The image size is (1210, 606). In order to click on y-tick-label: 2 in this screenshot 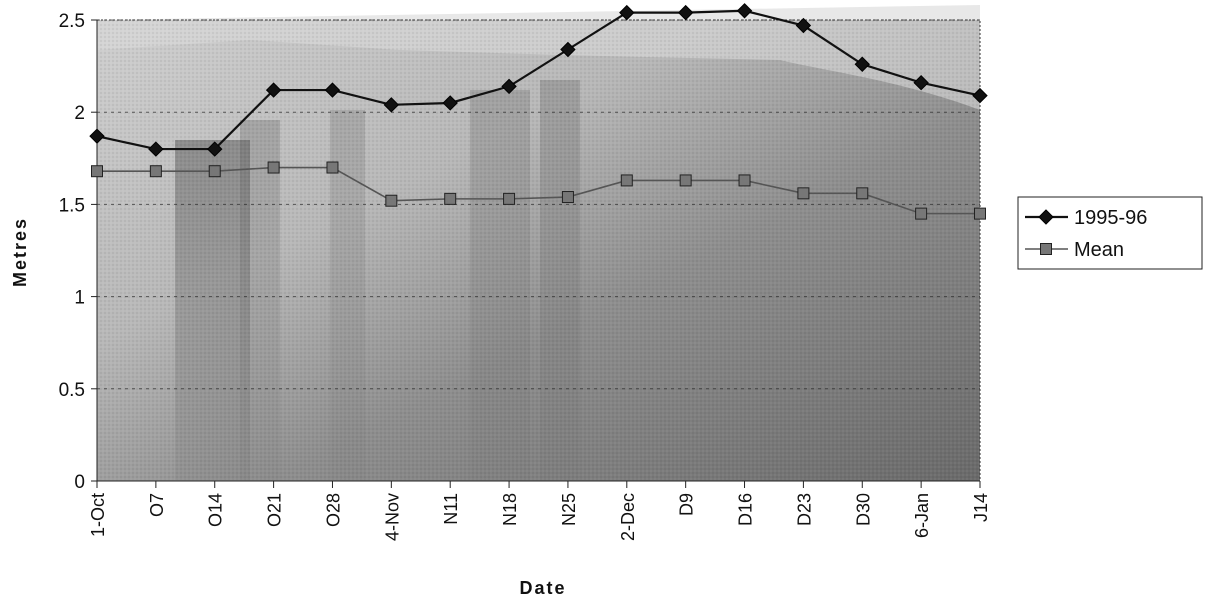, I will do `click(79, 113)`.